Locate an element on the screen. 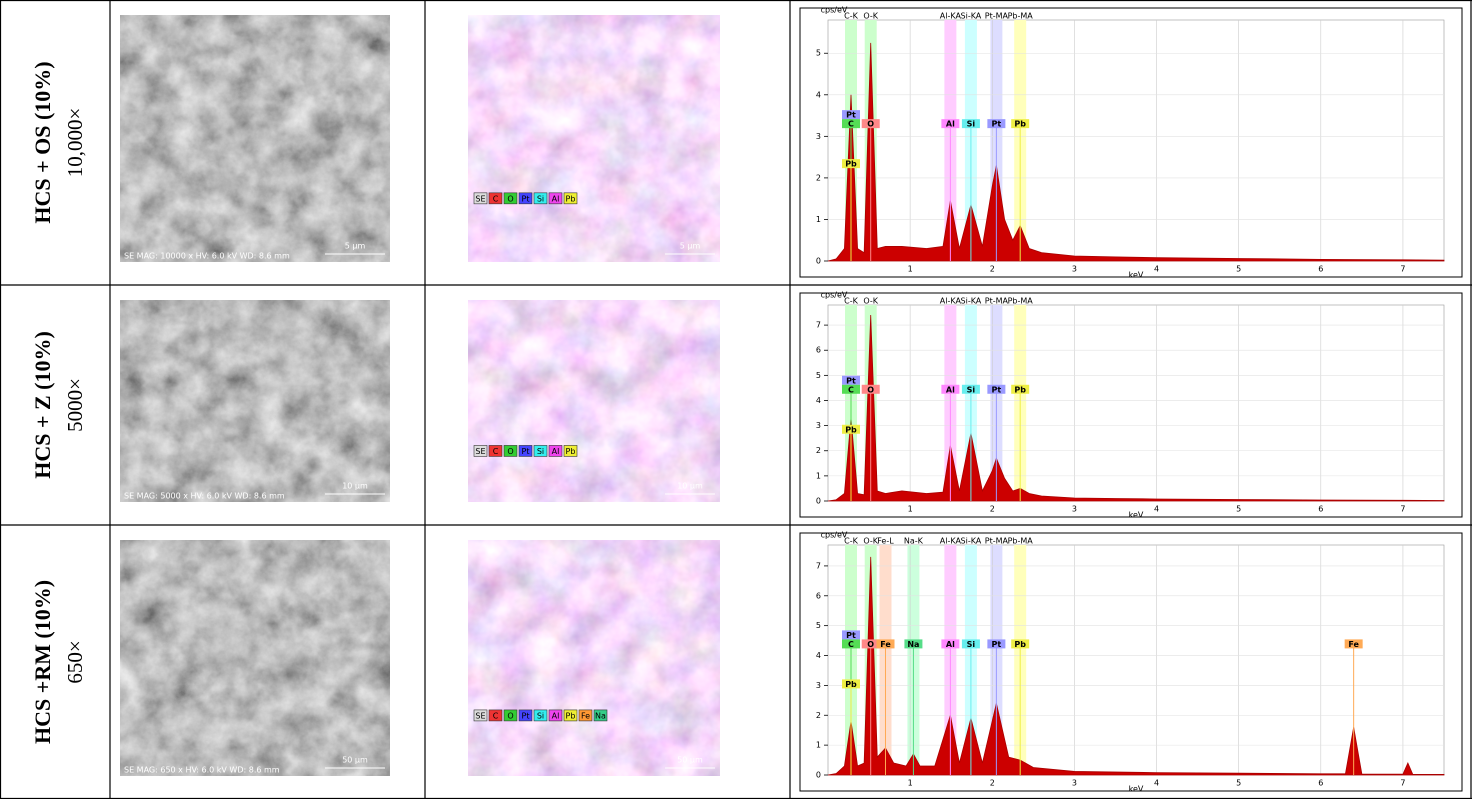 This screenshot has height=799, width=1472. x-tick-label: 7 is located at coordinates (1402, 783).